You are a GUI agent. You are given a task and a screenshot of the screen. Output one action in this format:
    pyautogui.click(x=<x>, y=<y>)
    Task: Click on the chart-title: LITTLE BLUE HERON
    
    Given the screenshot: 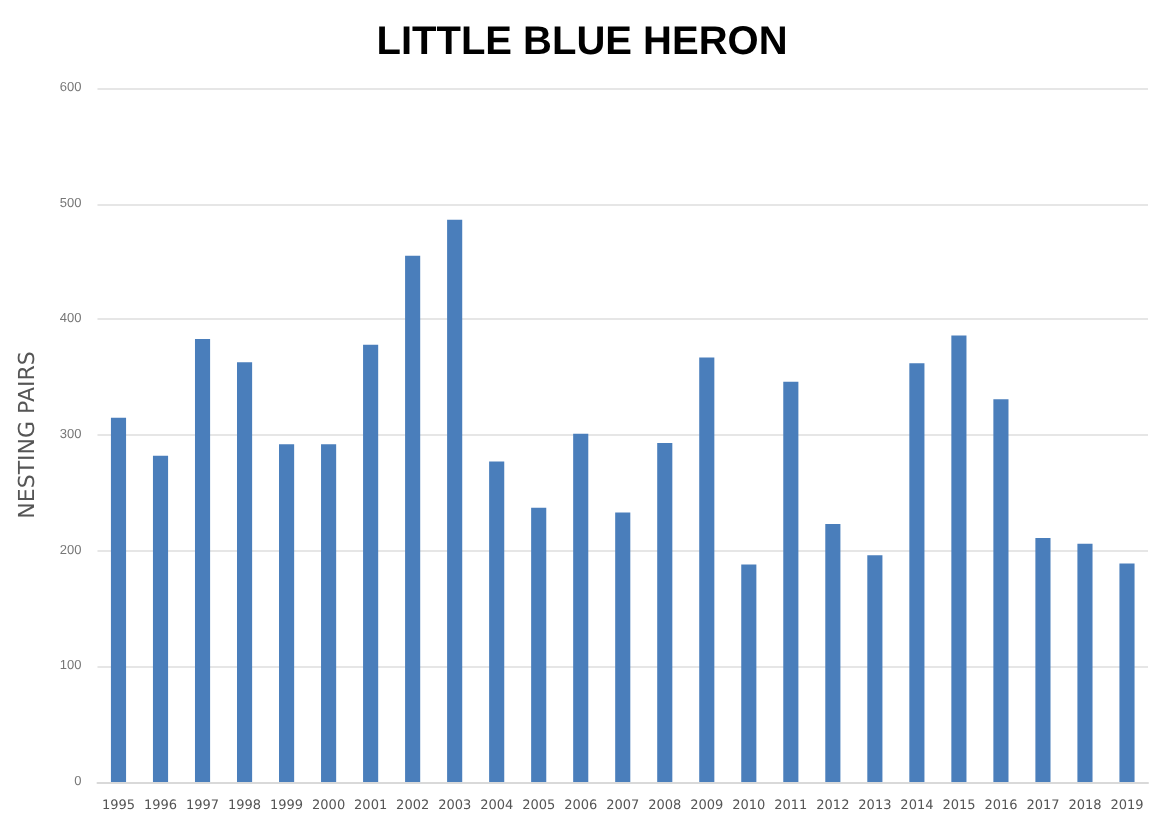 What is the action you would take?
    pyautogui.click(x=582, y=42)
    